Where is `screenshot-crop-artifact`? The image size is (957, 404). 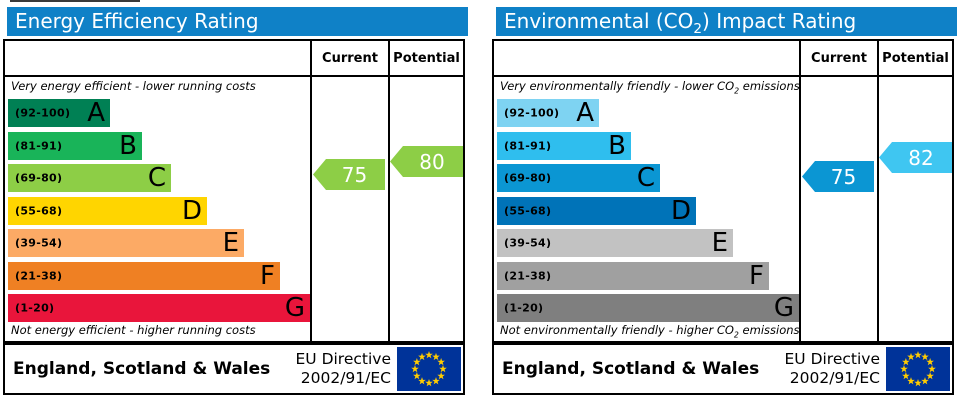 screenshot-crop-artifact is located at coordinates (75, 1).